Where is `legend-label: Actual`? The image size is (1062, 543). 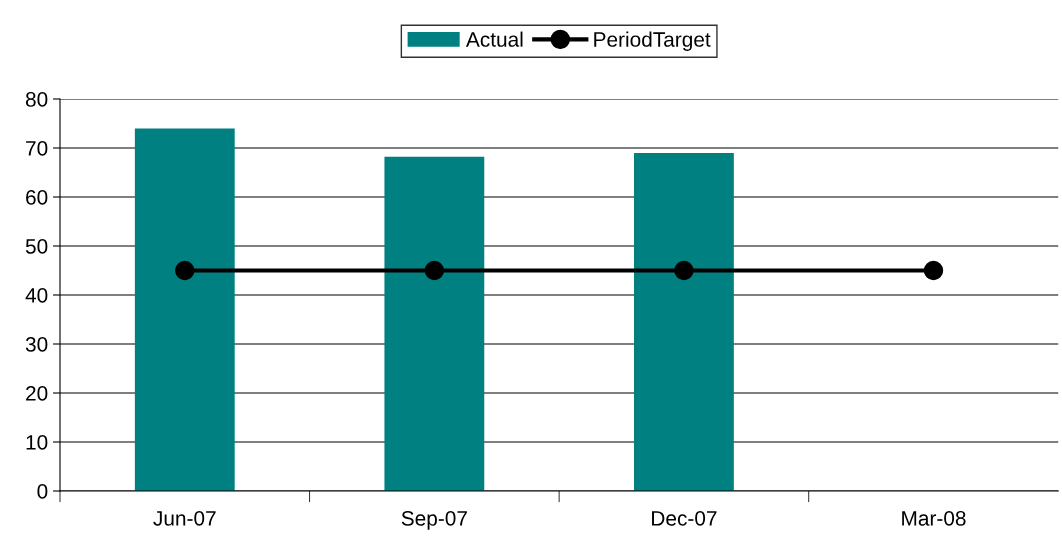 legend-label: Actual is located at coordinates (494, 39).